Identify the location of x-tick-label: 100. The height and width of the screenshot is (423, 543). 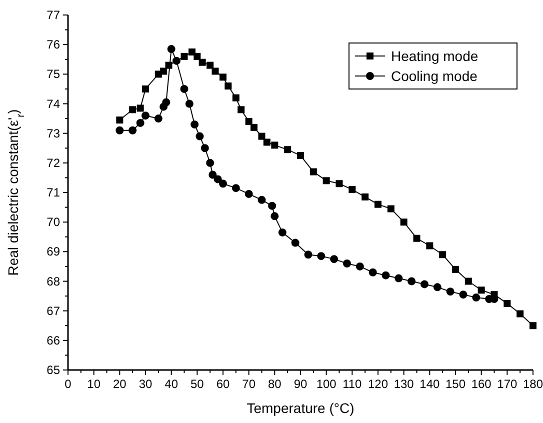
(326, 384).